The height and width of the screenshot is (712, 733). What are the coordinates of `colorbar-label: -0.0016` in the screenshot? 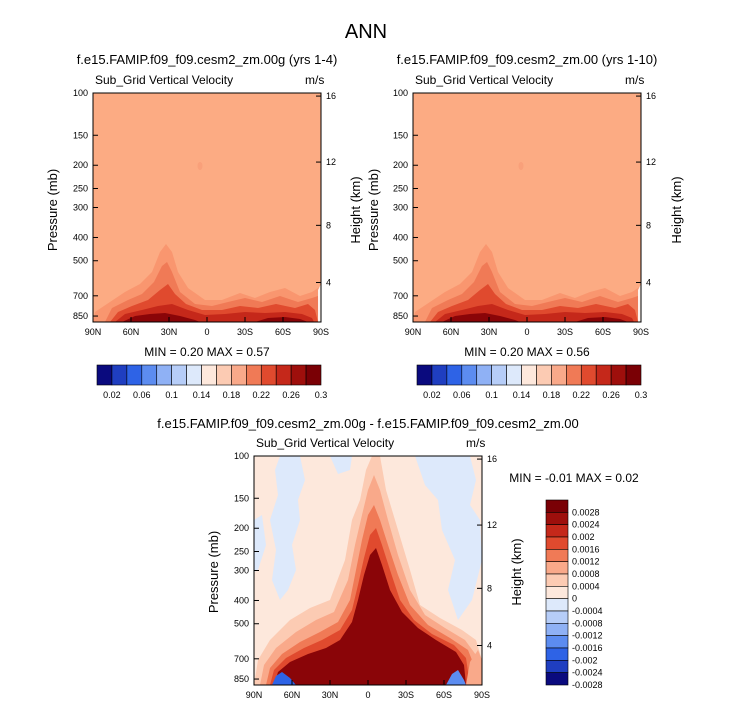 It's located at (587, 648).